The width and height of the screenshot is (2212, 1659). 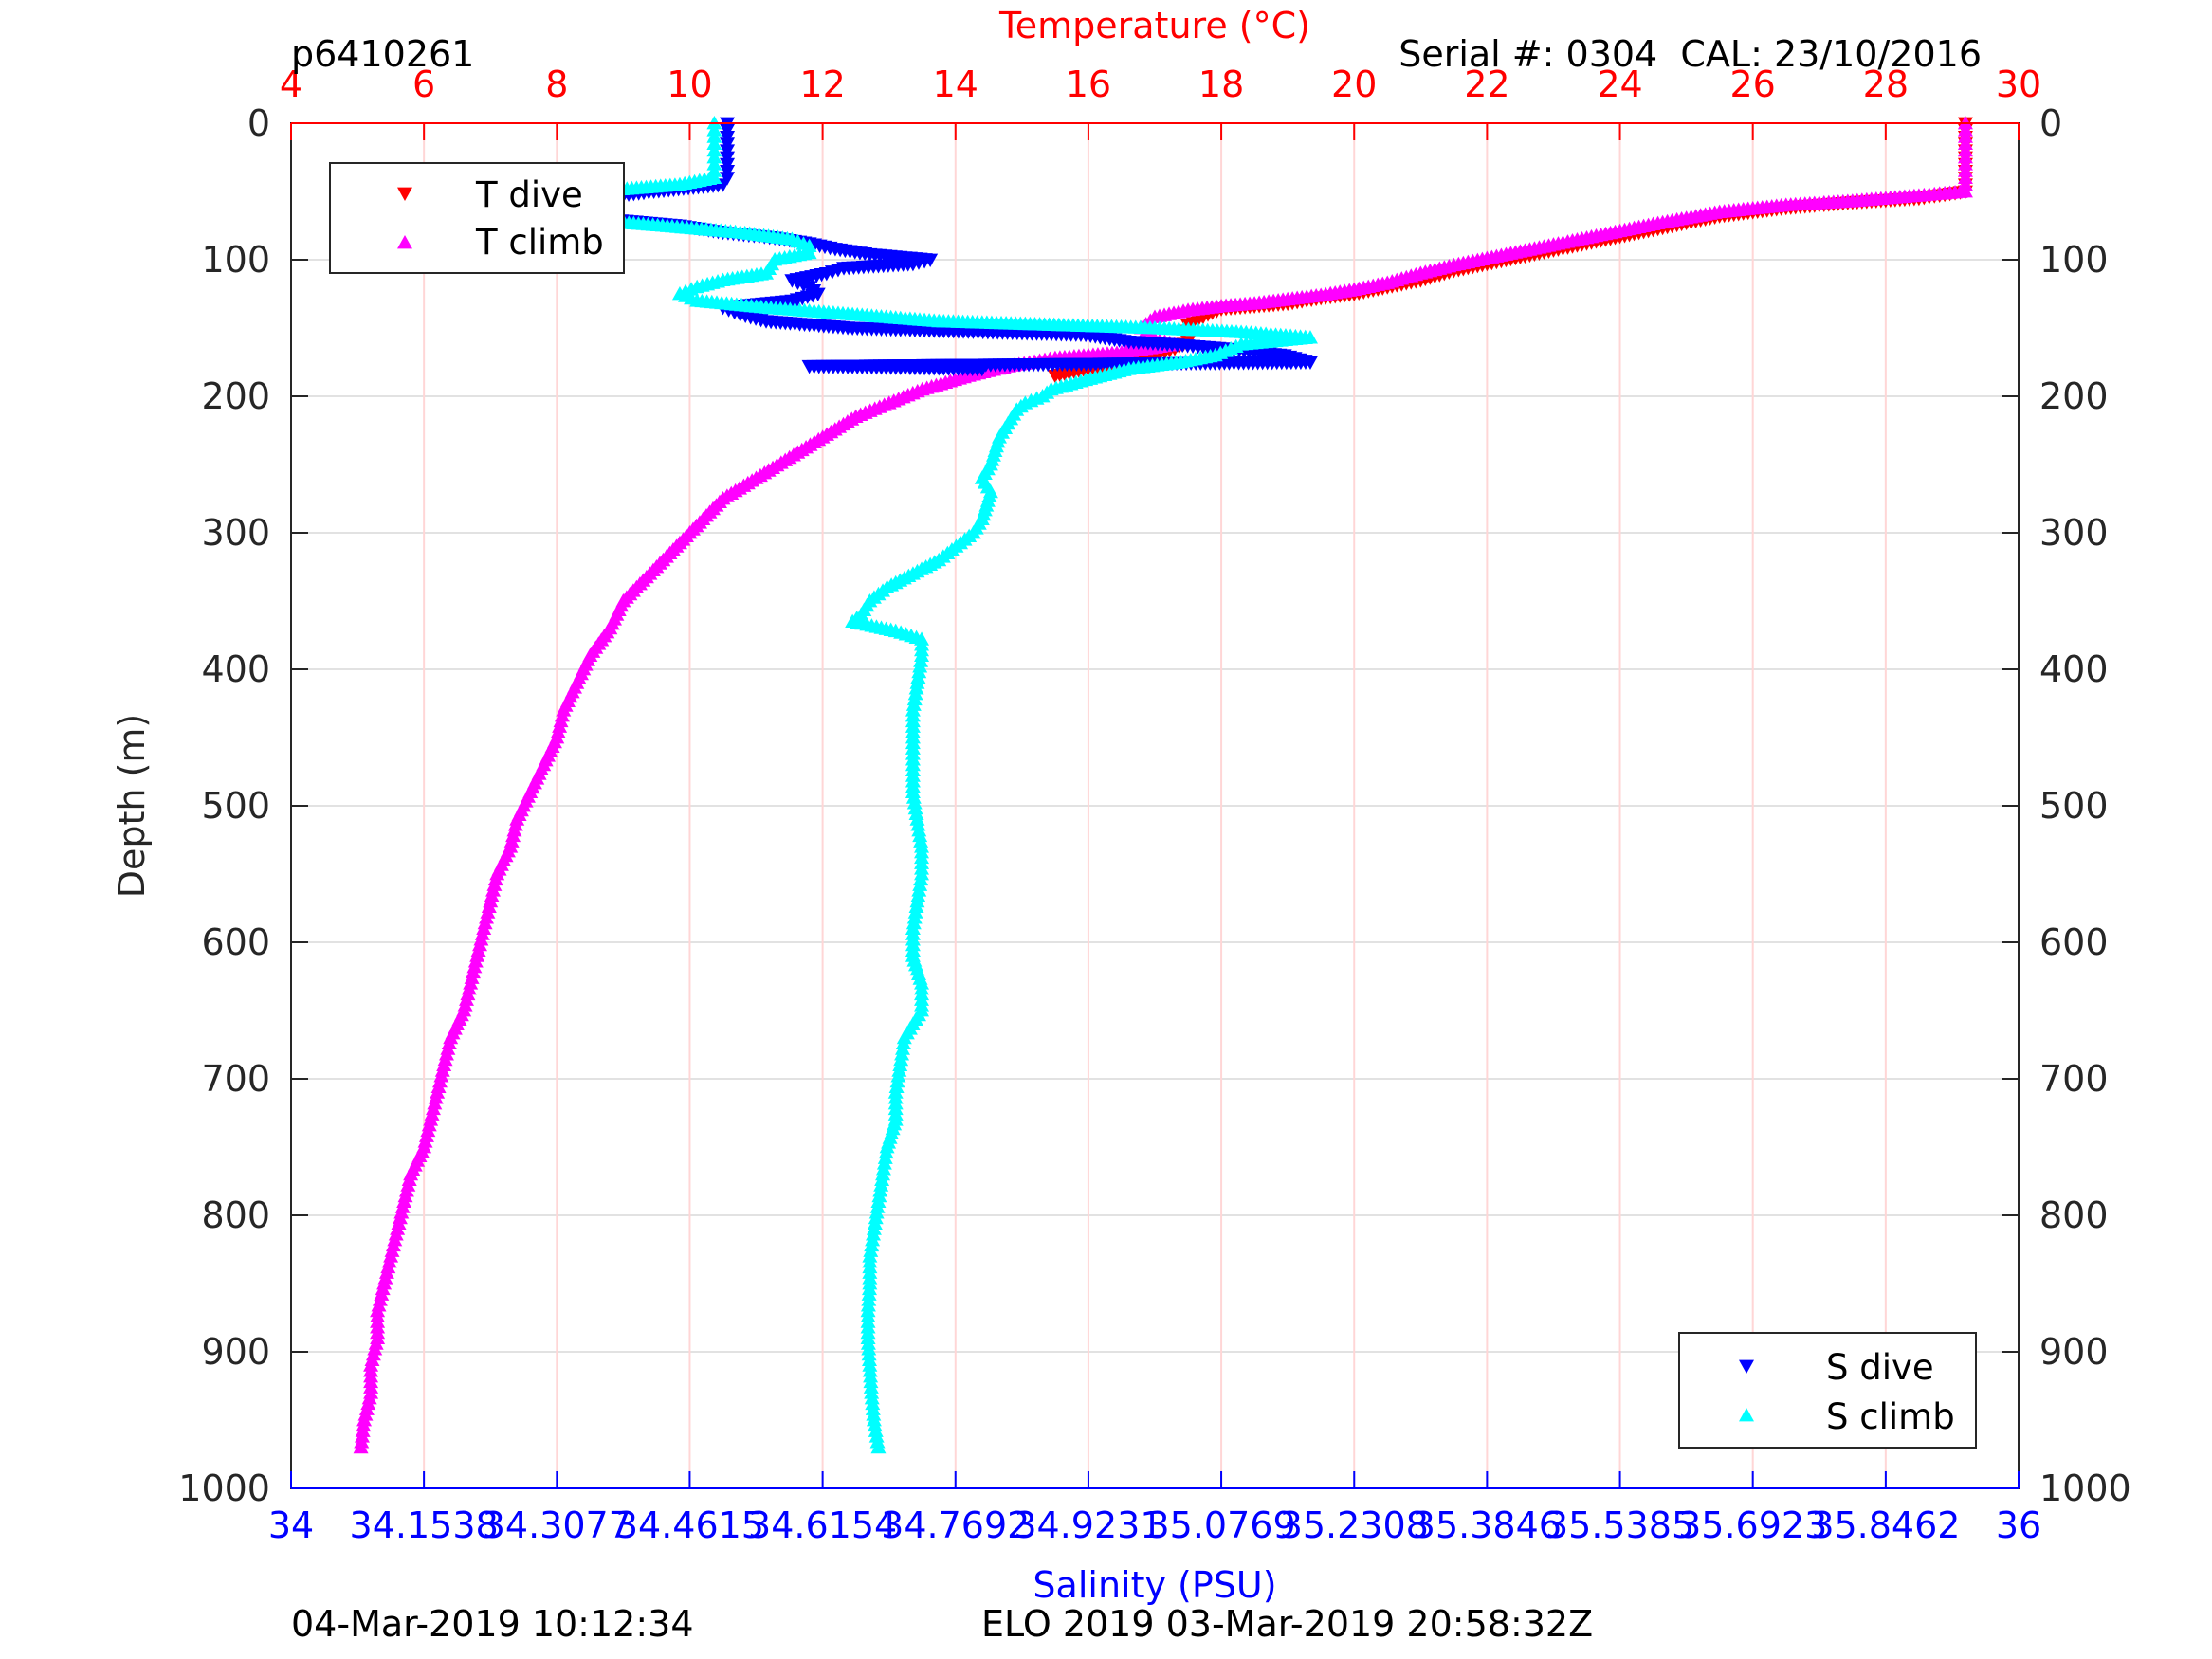 What do you see at coordinates (1354, 1525) in the screenshot?
I see `salinity-tick-label: 35.2308` at bounding box center [1354, 1525].